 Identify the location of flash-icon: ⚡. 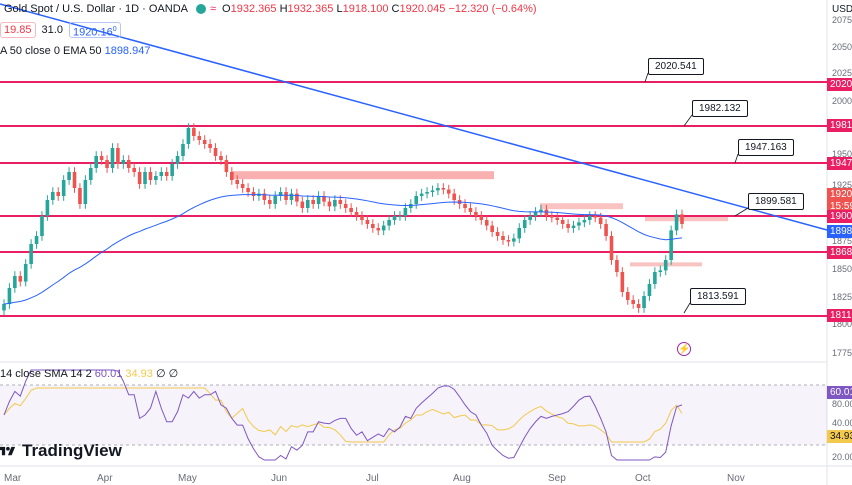
(684, 349).